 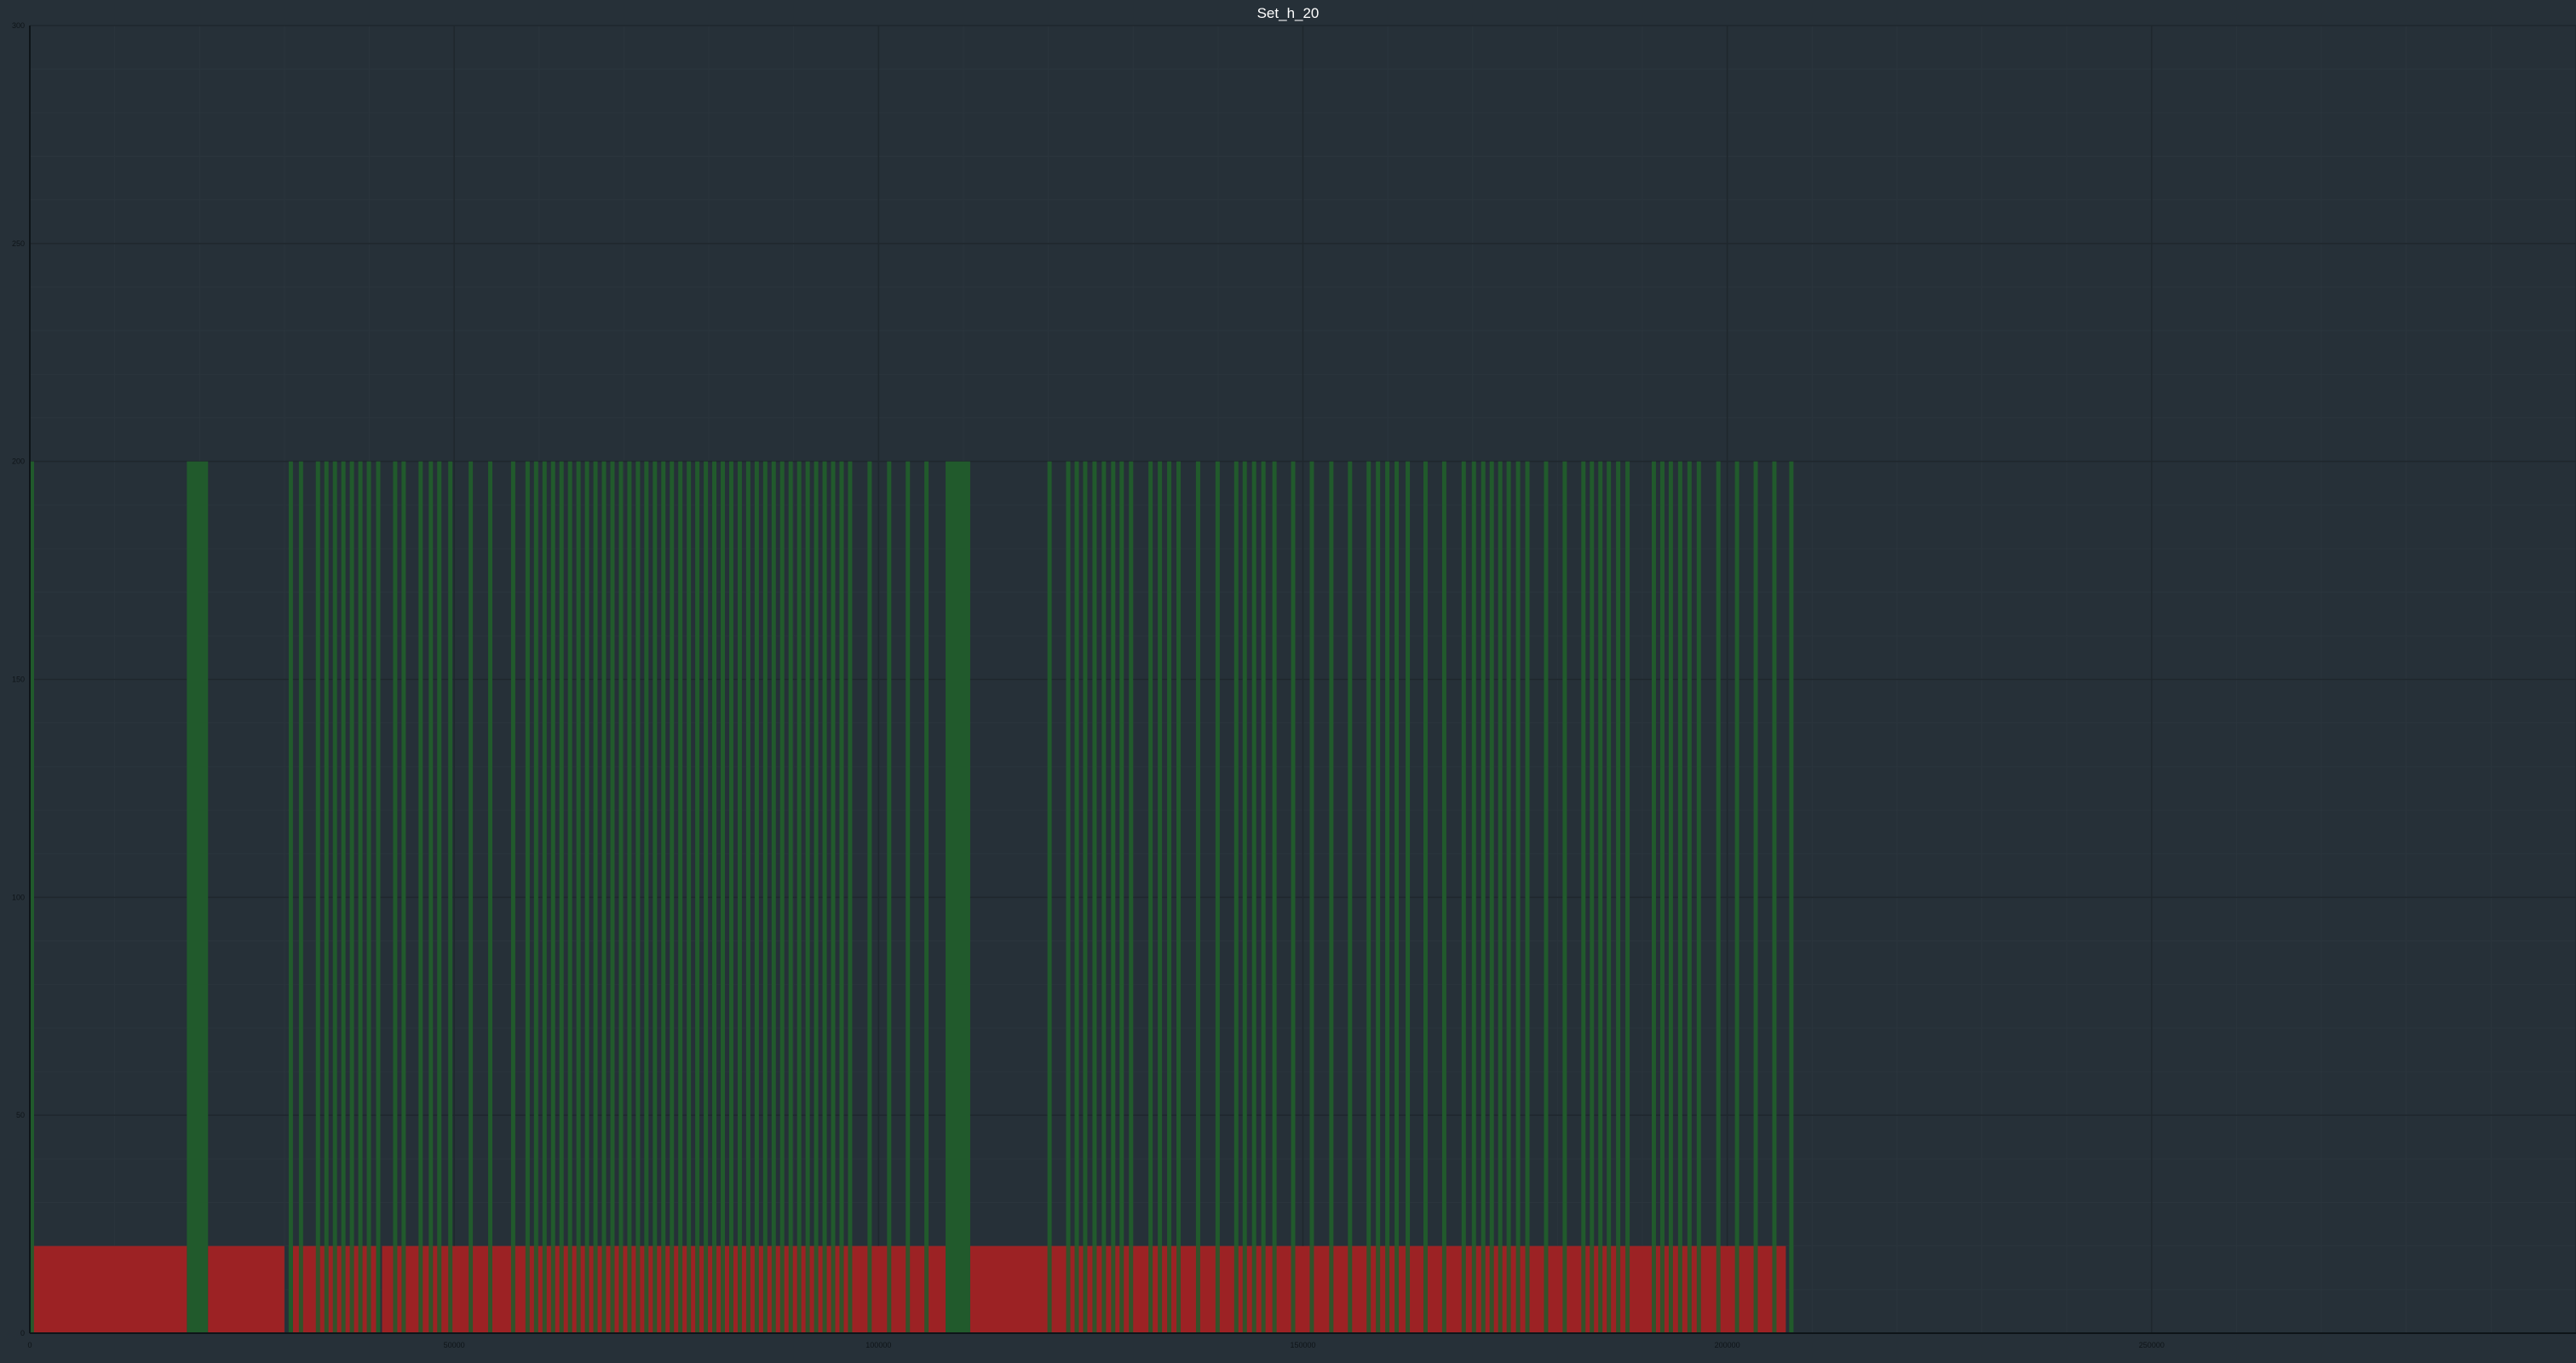 I want to click on x-tick-label: 200000, so click(x=1727, y=1345).